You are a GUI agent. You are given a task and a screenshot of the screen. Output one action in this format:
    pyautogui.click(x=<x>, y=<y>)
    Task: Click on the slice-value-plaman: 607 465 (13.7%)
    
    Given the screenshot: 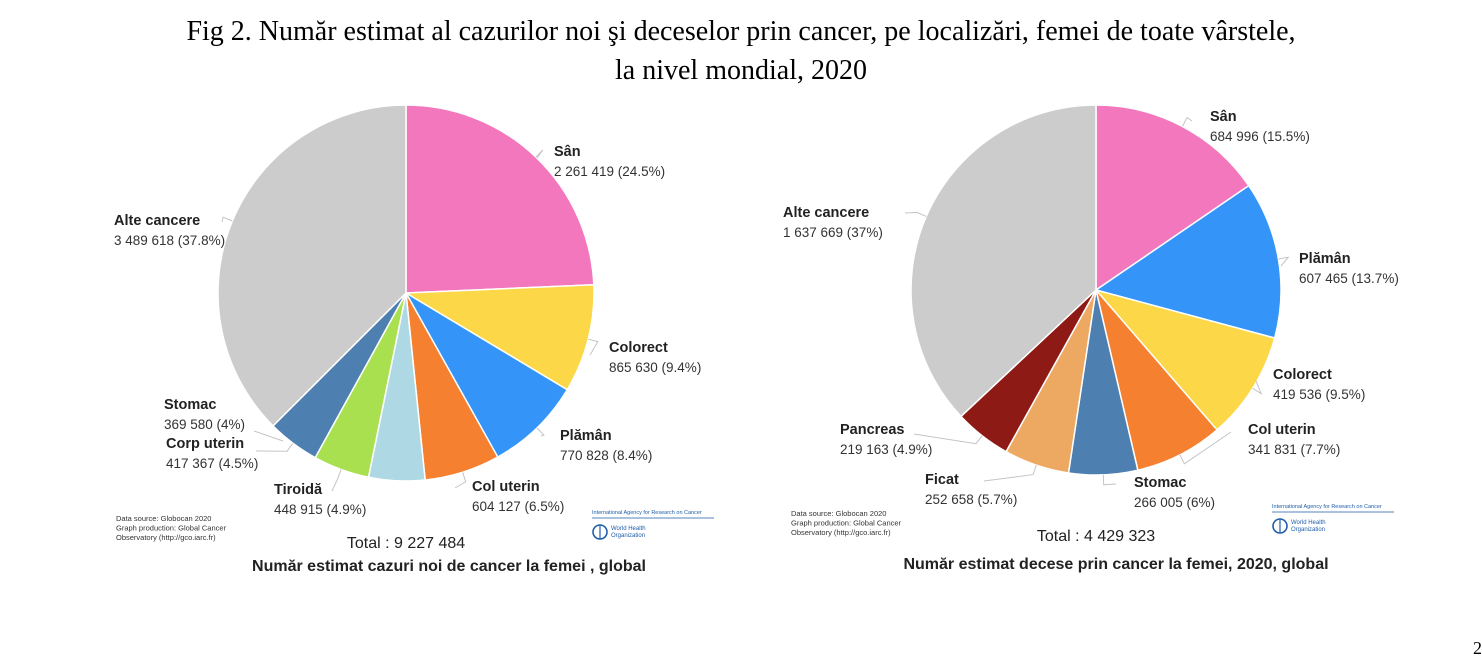 What is the action you would take?
    pyautogui.click(x=1349, y=278)
    